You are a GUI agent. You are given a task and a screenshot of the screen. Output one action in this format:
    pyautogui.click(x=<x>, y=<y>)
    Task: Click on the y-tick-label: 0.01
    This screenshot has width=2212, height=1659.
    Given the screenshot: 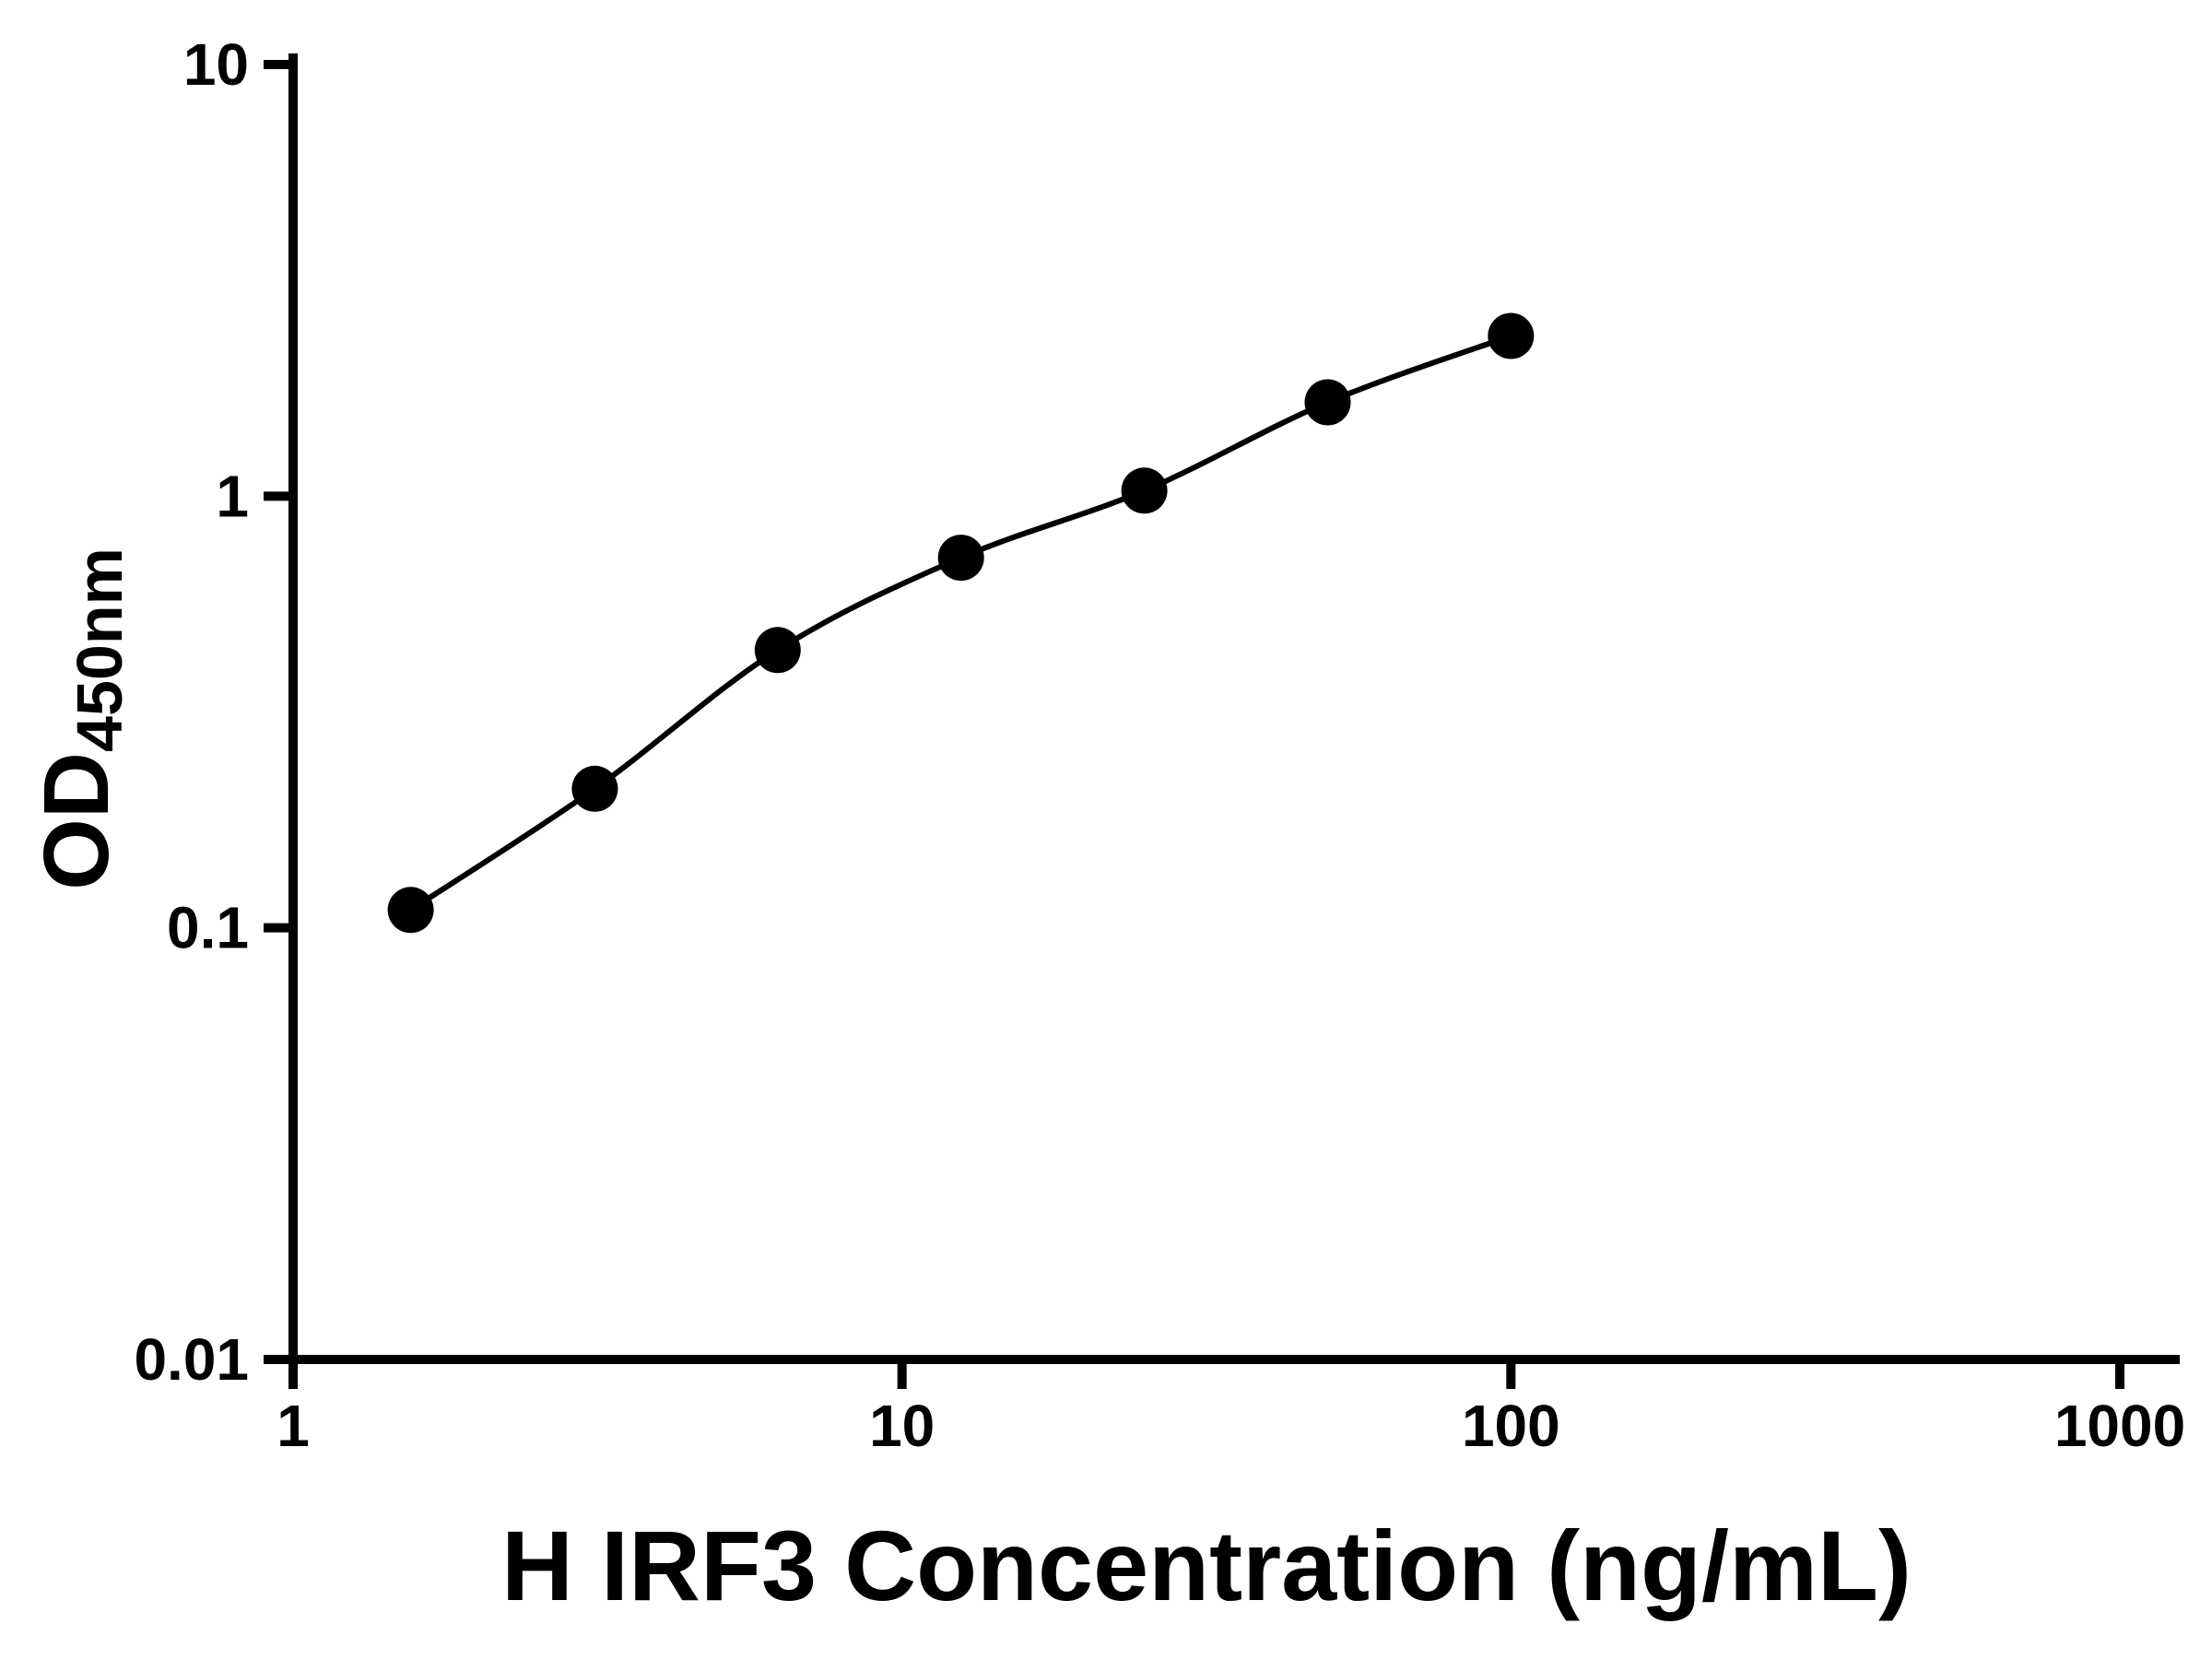 What is the action you would take?
    pyautogui.click(x=191, y=1359)
    